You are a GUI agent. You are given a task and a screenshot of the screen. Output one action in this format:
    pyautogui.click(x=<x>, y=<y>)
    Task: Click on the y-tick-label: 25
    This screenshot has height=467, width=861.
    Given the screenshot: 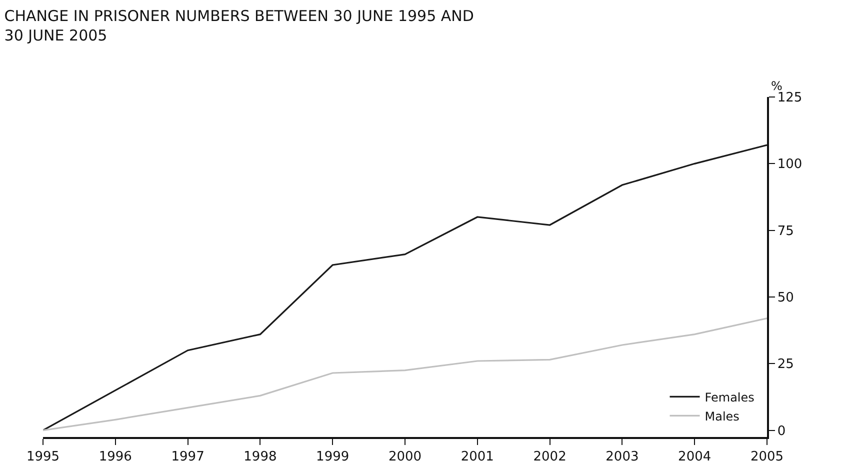 What is the action you would take?
    pyautogui.click(x=785, y=364)
    